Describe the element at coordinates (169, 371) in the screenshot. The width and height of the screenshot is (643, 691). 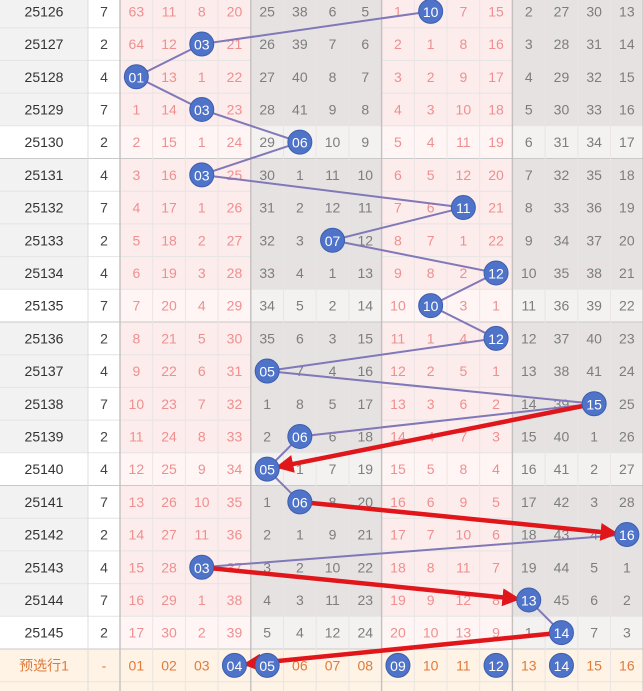
I see `omission-value: 22` at that location.